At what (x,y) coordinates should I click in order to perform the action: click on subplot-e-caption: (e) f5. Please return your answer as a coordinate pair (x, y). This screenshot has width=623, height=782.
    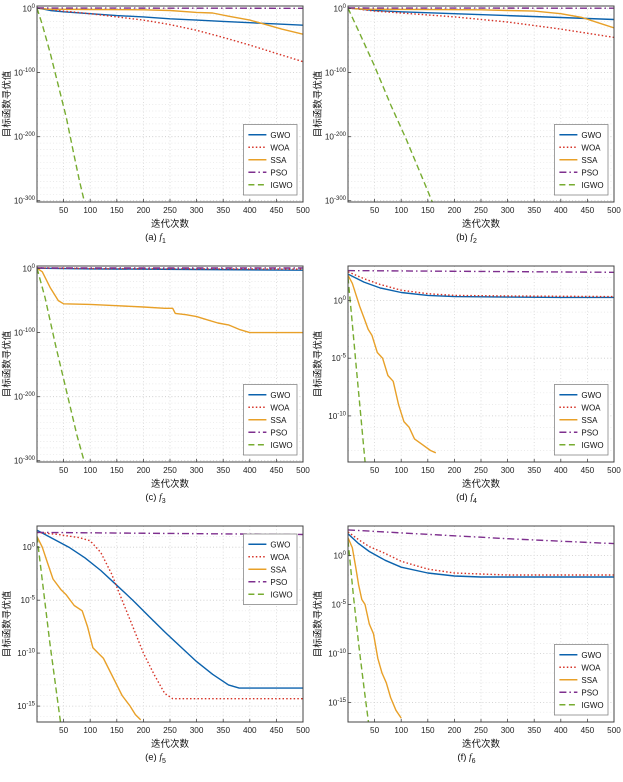
    Looking at the image, I should click on (155, 758).